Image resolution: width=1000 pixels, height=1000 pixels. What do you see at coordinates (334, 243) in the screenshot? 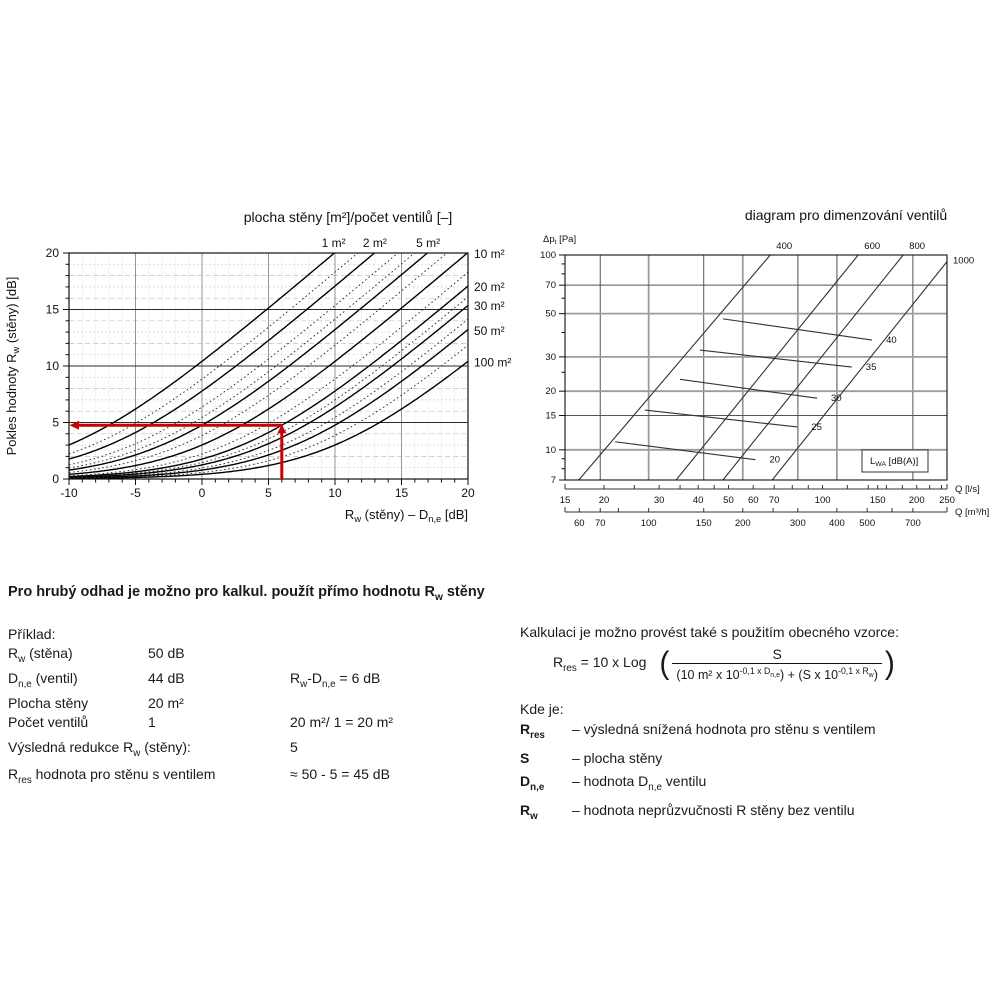
I see `svg-text: 1 m²` at bounding box center [334, 243].